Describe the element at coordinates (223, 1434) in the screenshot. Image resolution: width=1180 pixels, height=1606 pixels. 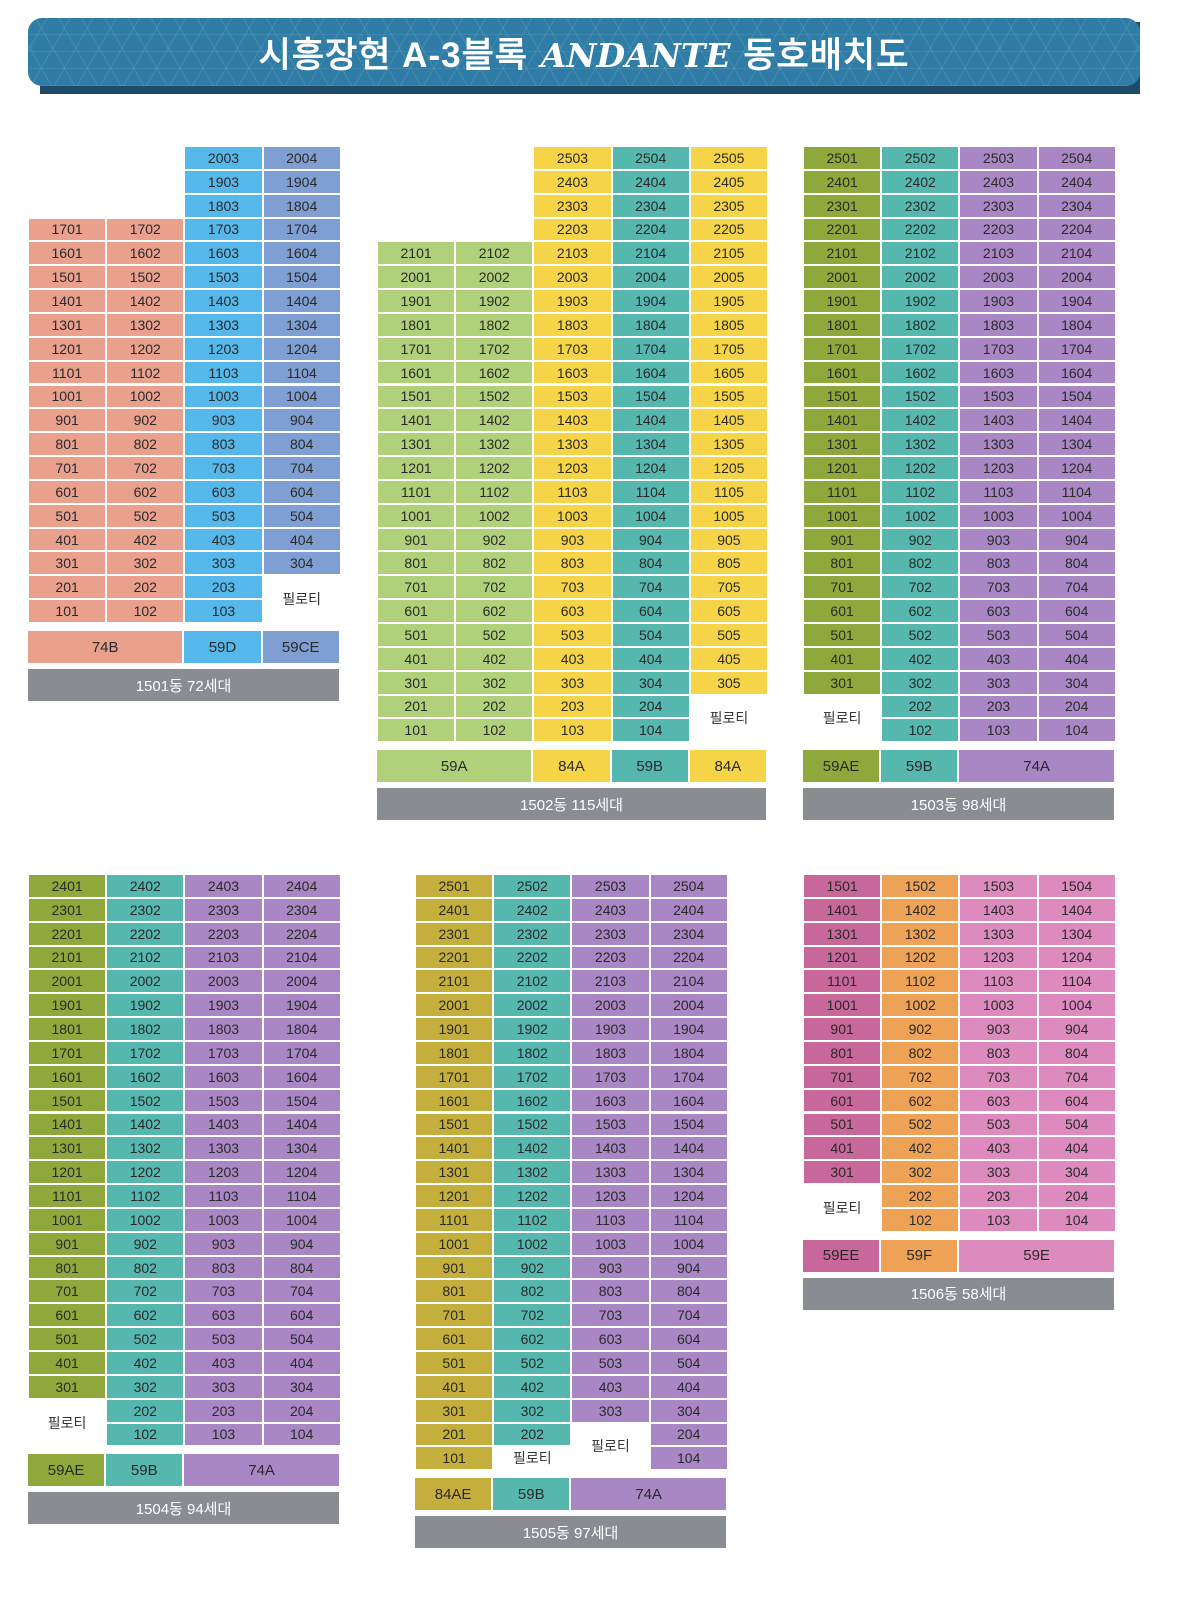
I see `unit-cell: 103` at that location.